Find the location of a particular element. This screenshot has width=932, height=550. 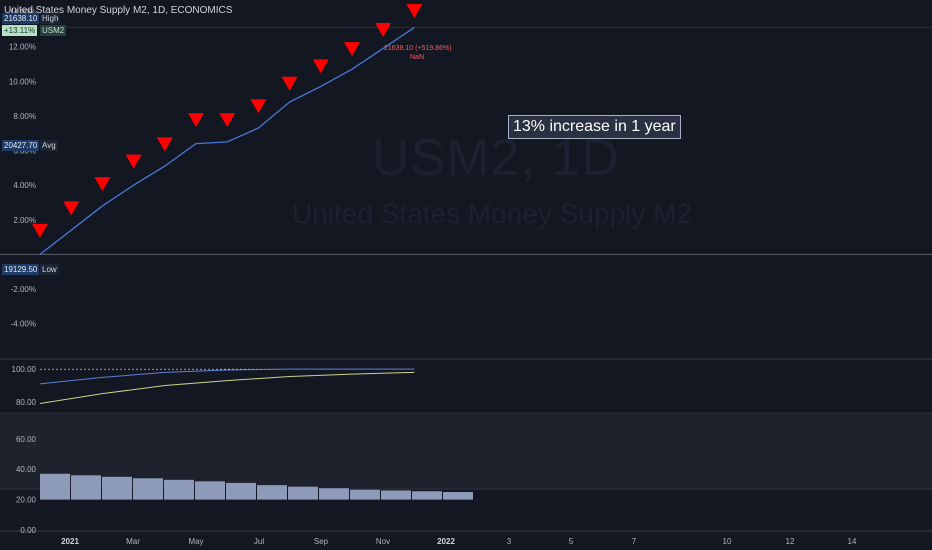

high-value-tag: 21638.10 is located at coordinates (21, 18).